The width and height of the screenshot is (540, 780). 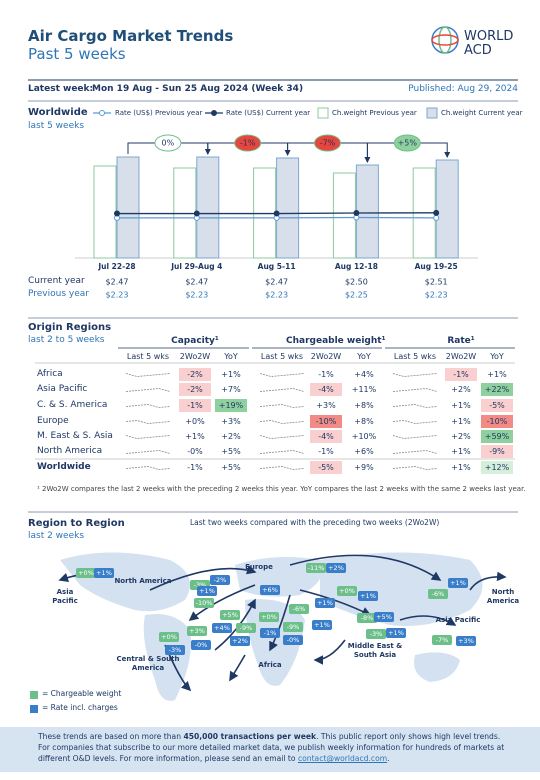 I want to click on map-badge-label: +2%, so click(x=336, y=568).